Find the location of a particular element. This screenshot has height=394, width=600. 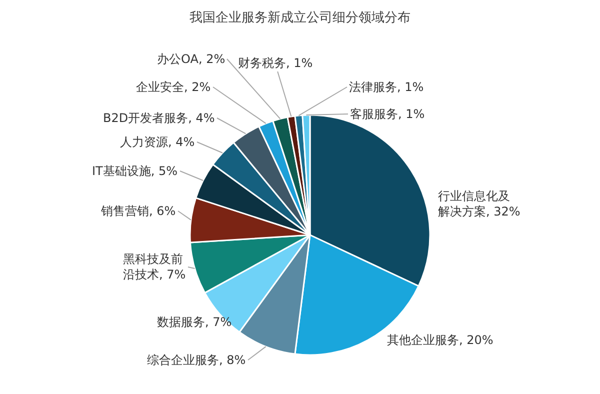

slice-label: 数据服务, 7% is located at coordinates (194, 322).